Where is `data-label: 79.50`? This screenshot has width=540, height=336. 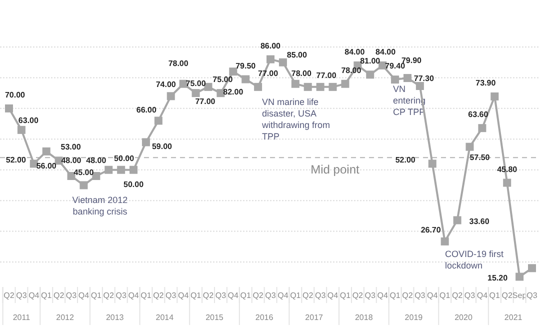 data-label: 79.50 is located at coordinates (246, 65).